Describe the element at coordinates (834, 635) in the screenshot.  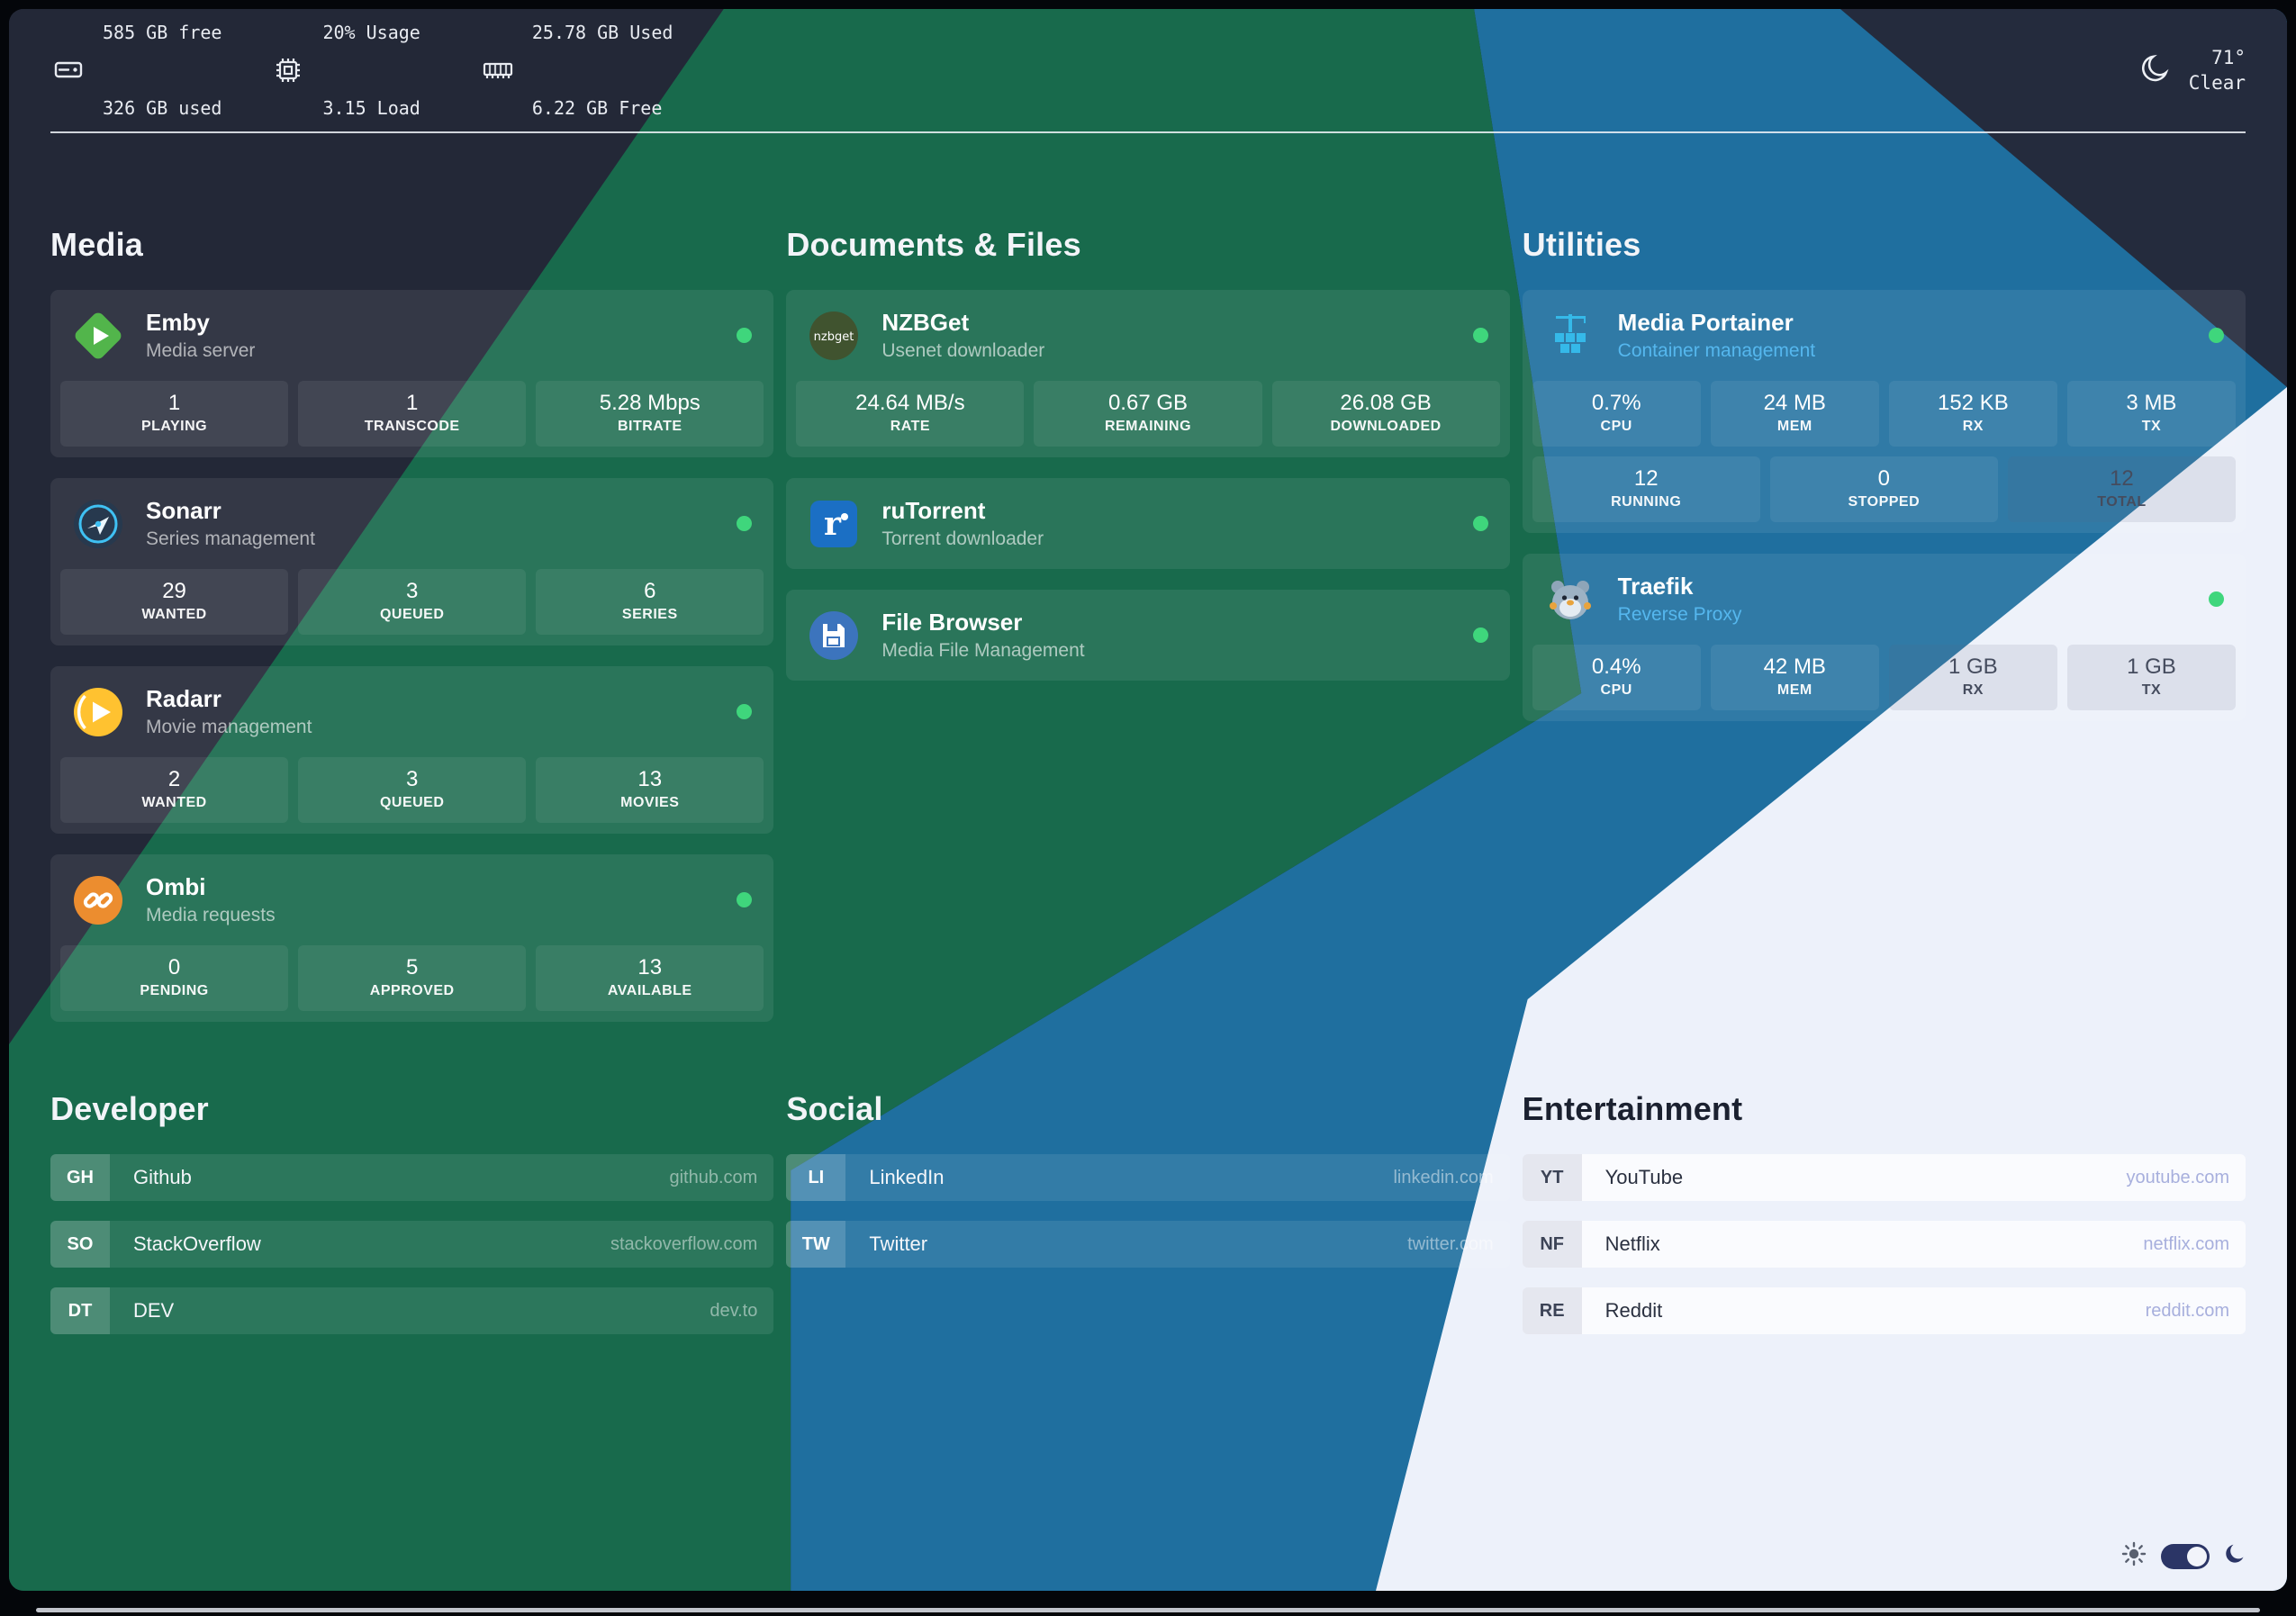
I see `filebrowser-icon` at that location.